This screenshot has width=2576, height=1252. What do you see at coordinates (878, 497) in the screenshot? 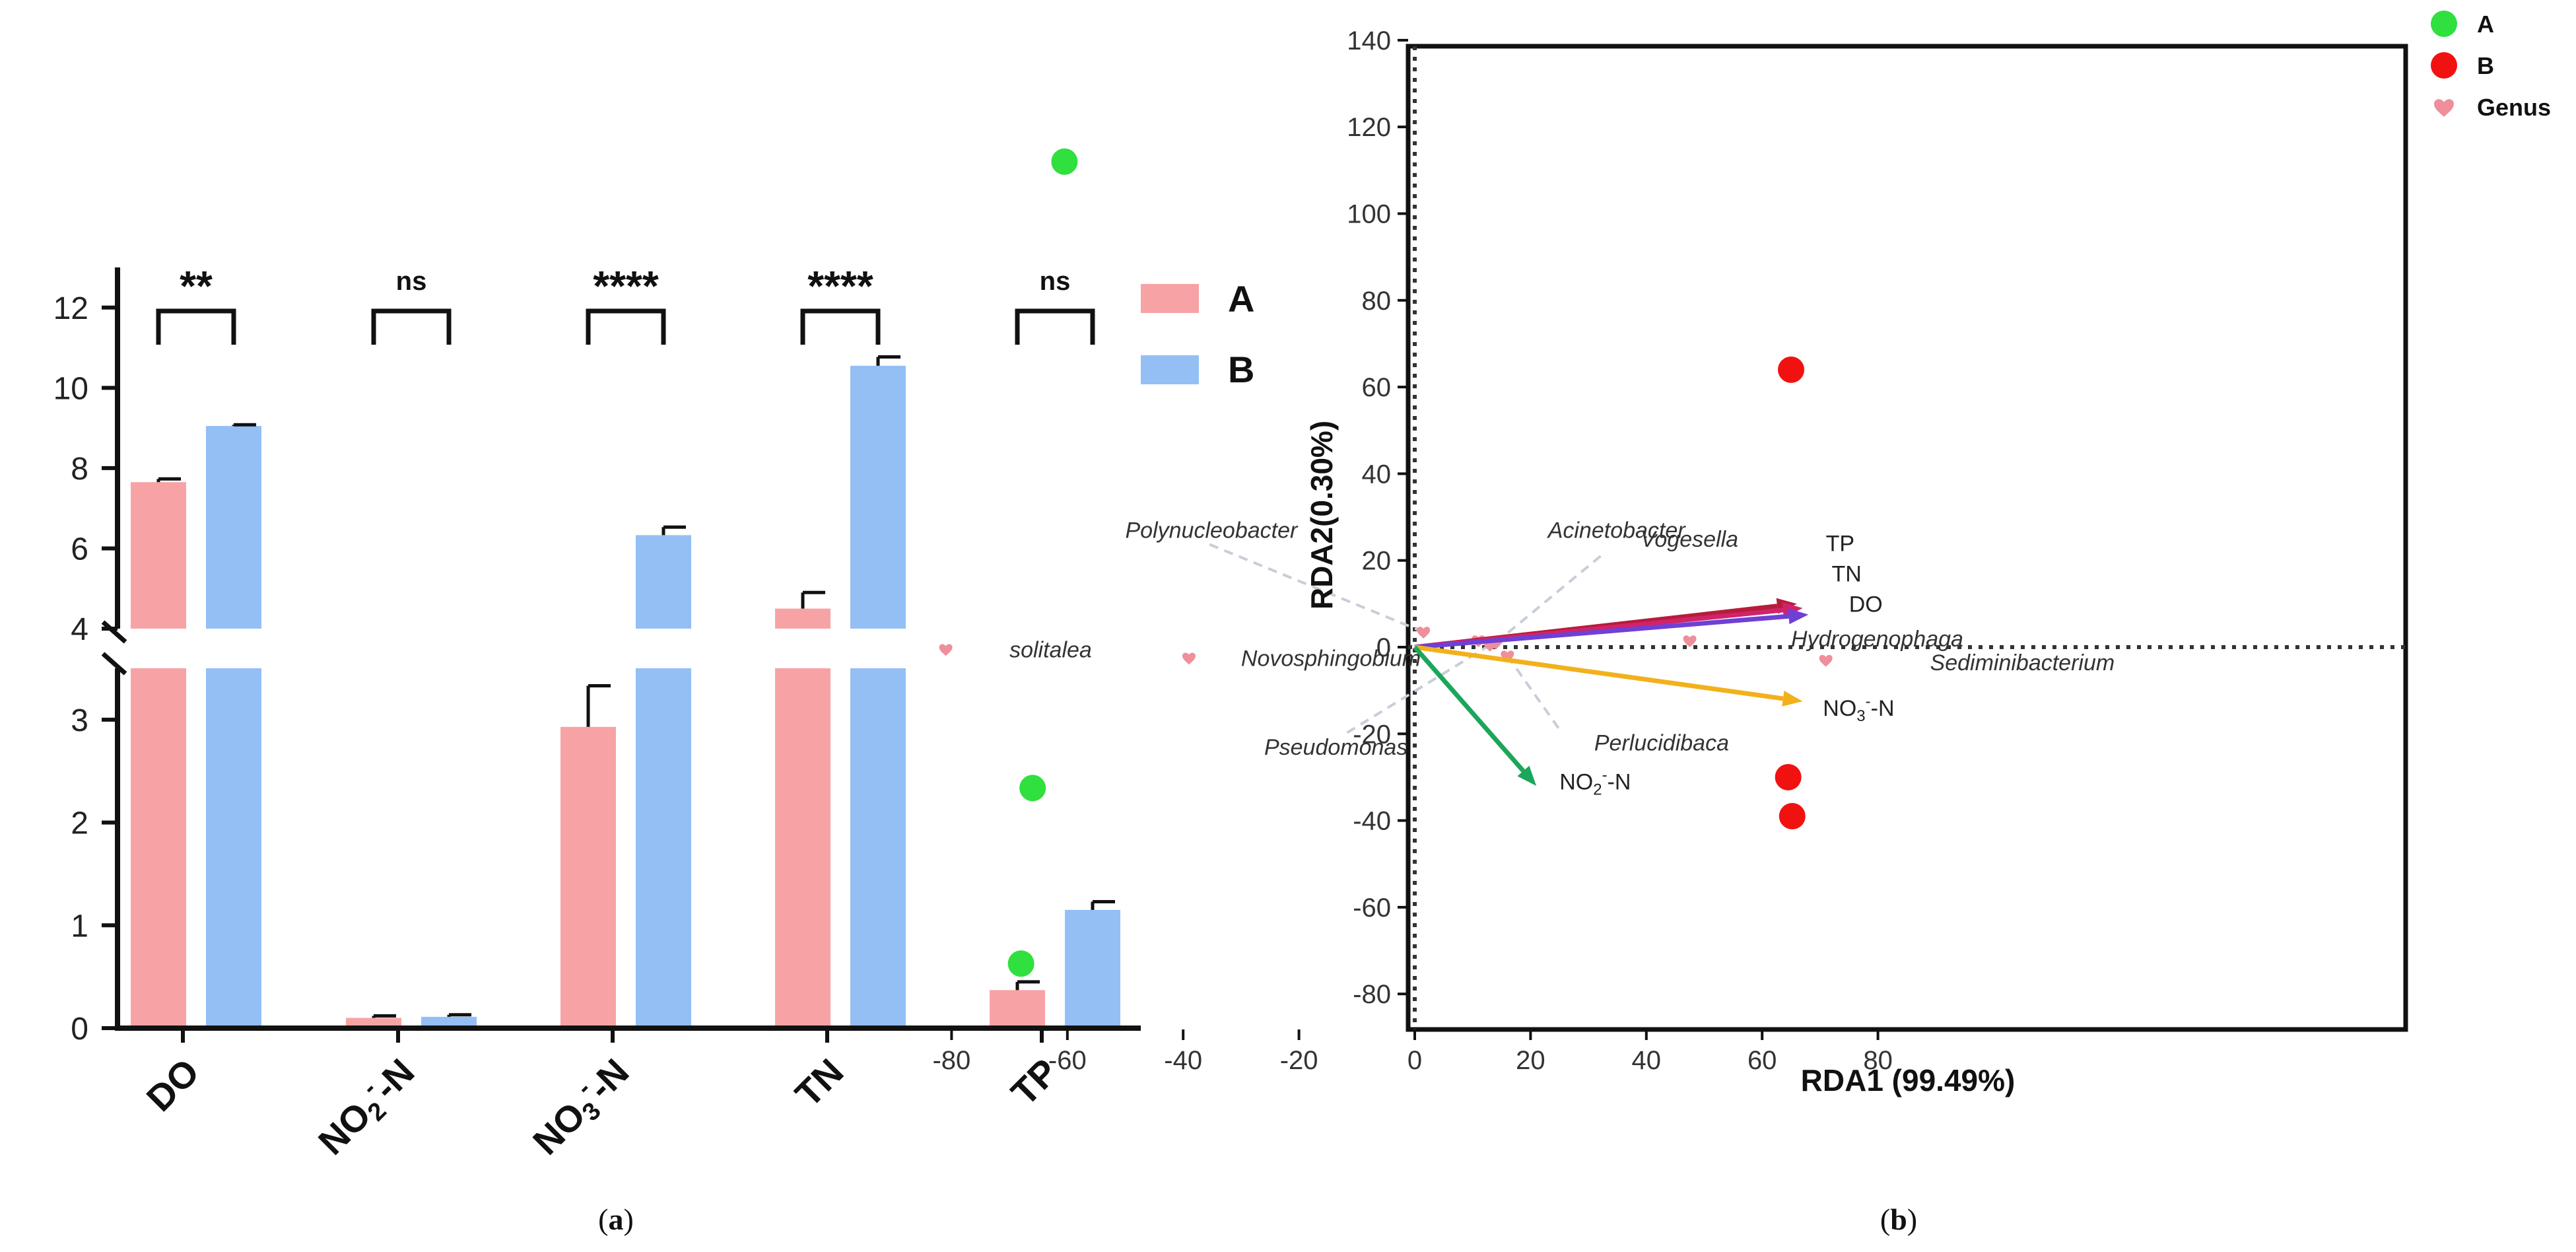
I see `bar-B-TN-upper` at bounding box center [878, 497].